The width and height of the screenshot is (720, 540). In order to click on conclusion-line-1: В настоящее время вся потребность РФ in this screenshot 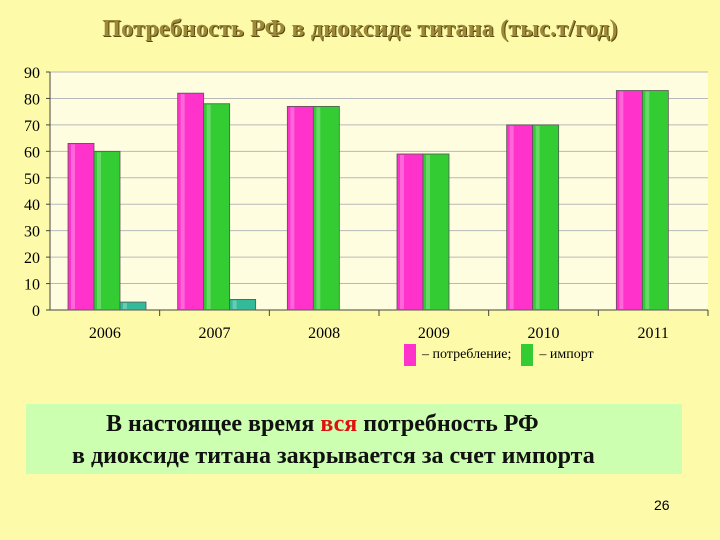, I will do `click(322, 424)`.